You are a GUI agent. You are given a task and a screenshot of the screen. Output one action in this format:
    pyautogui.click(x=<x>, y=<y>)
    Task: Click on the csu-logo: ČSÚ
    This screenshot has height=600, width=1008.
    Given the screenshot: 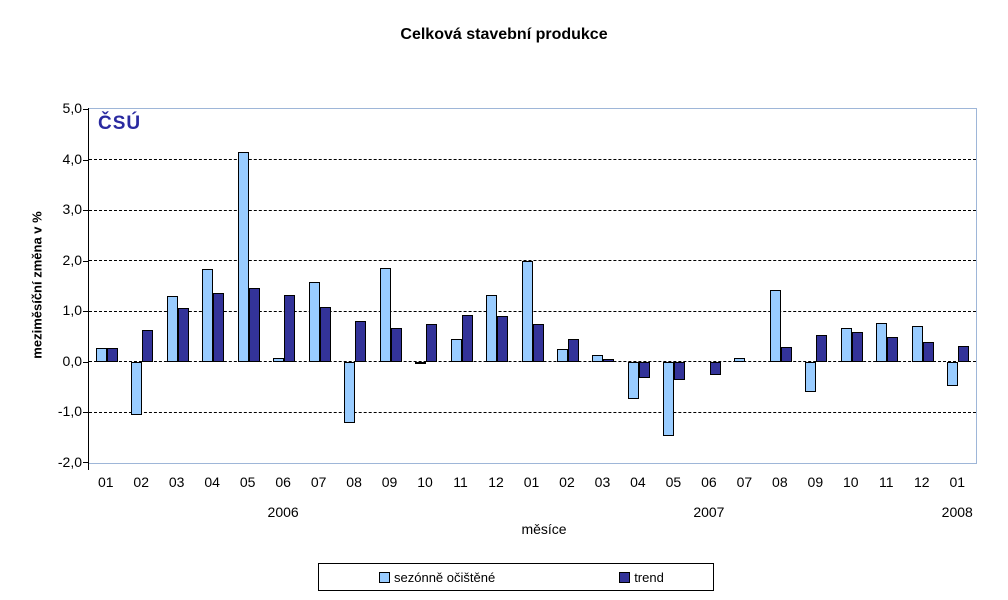 What is the action you would take?
    pyautogui.click(x=120, y=123)
    